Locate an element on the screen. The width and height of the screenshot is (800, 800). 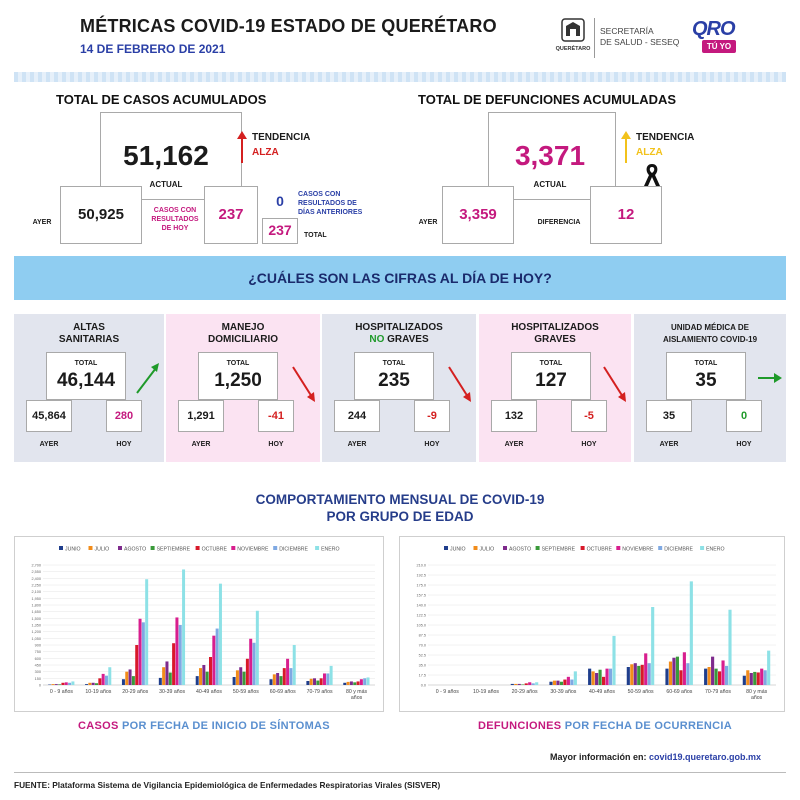
x-tick-label: 30-39 años is located at coordinates (172, 692).